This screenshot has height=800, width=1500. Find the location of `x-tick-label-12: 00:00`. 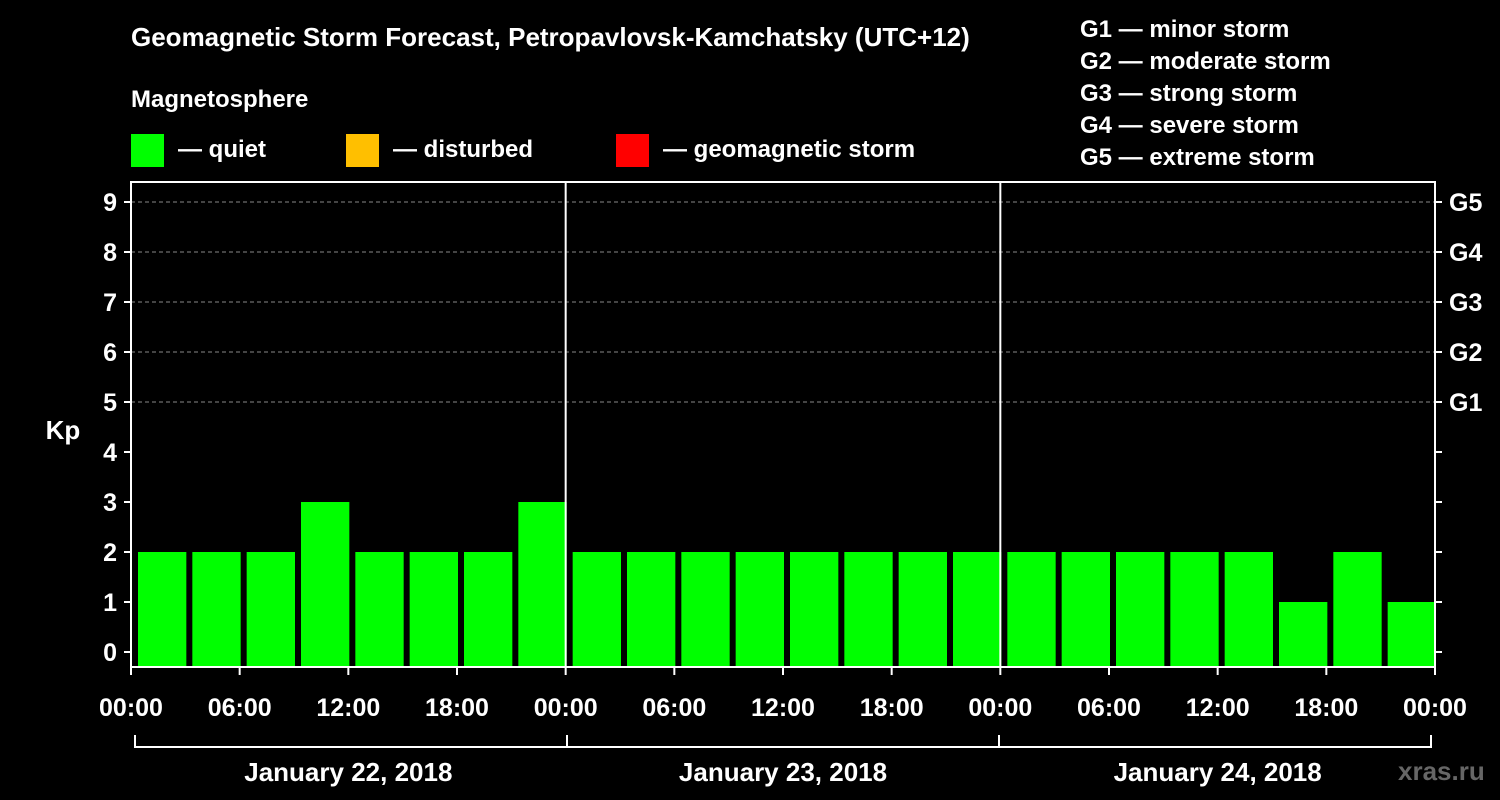

x-tick-label-12: 00:00 is located at coordinates (1435, 708).